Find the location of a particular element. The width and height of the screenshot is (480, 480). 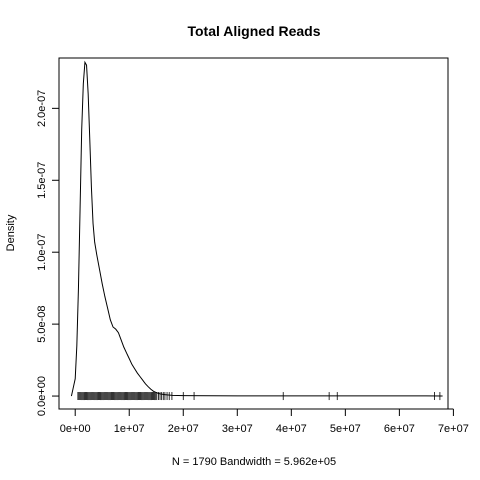

y-axis-label: Density is located at coordinates (11, 232).